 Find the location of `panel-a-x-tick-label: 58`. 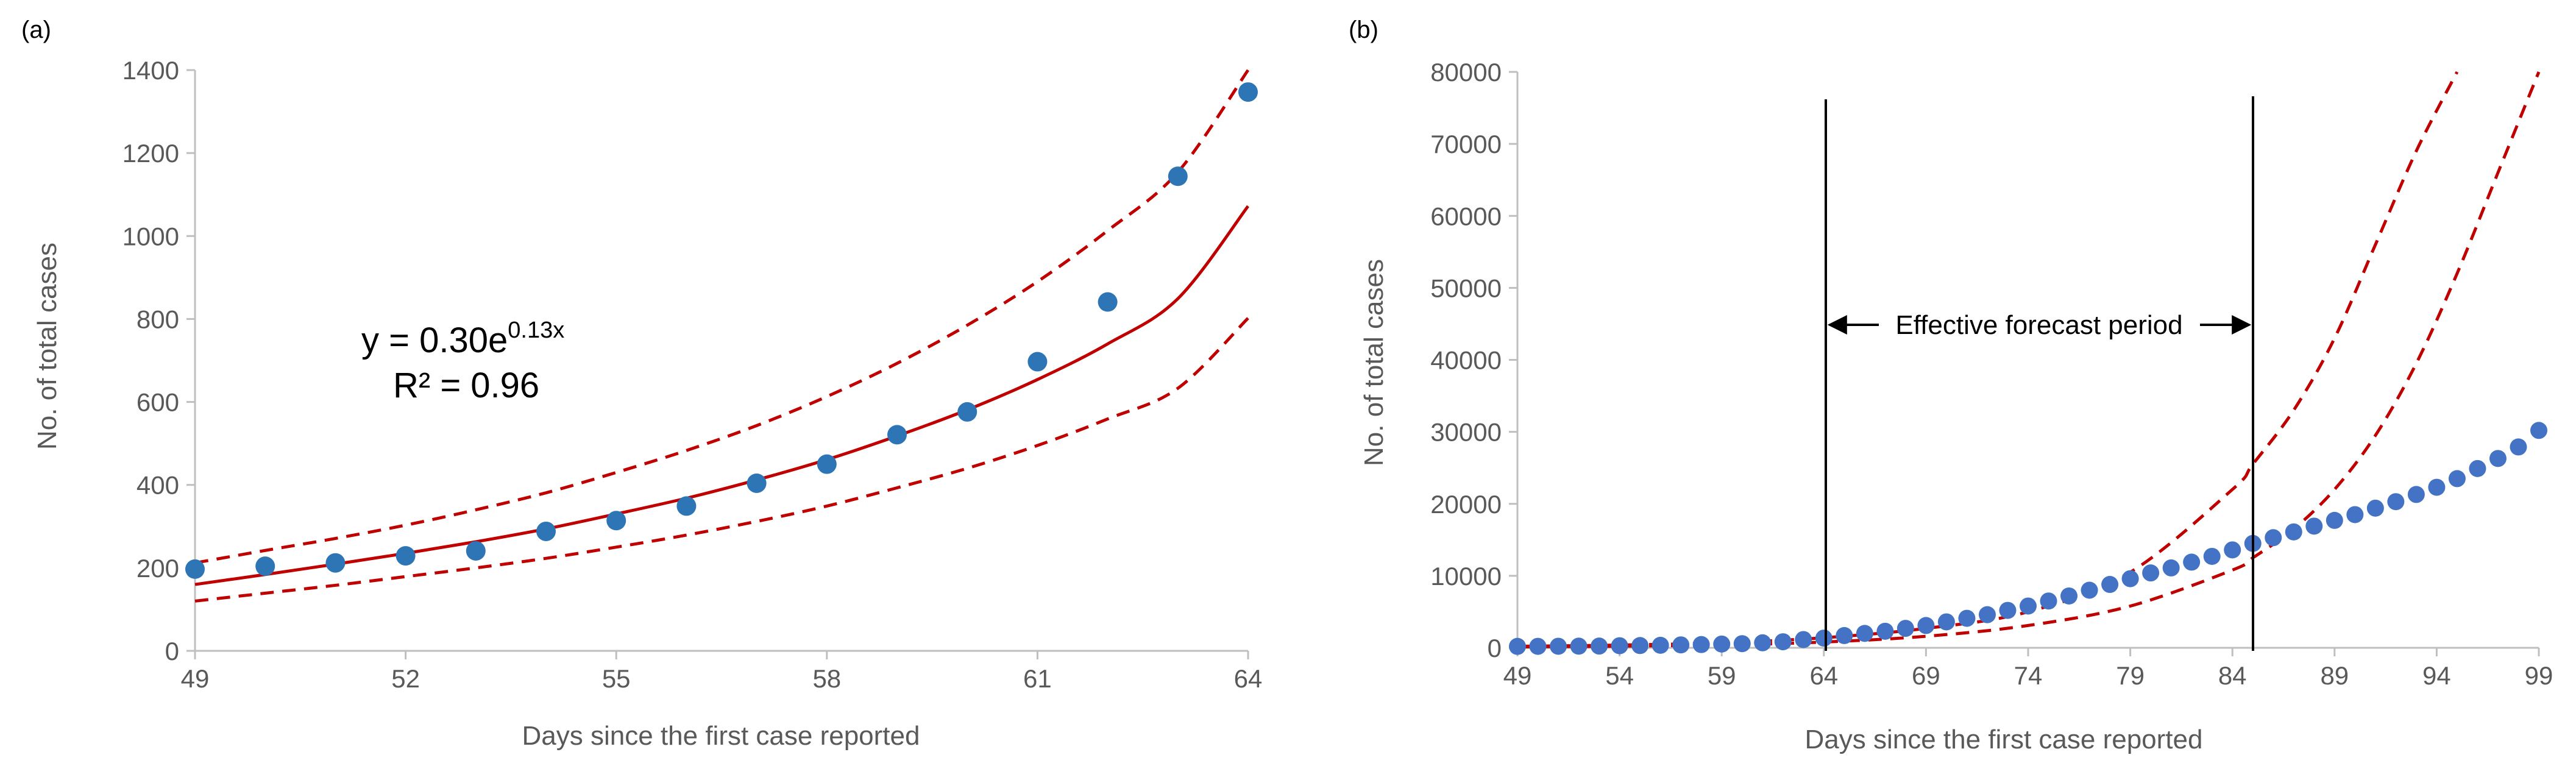

panel-a-x-tick-label: 58 is located at coordinates (826, 678).